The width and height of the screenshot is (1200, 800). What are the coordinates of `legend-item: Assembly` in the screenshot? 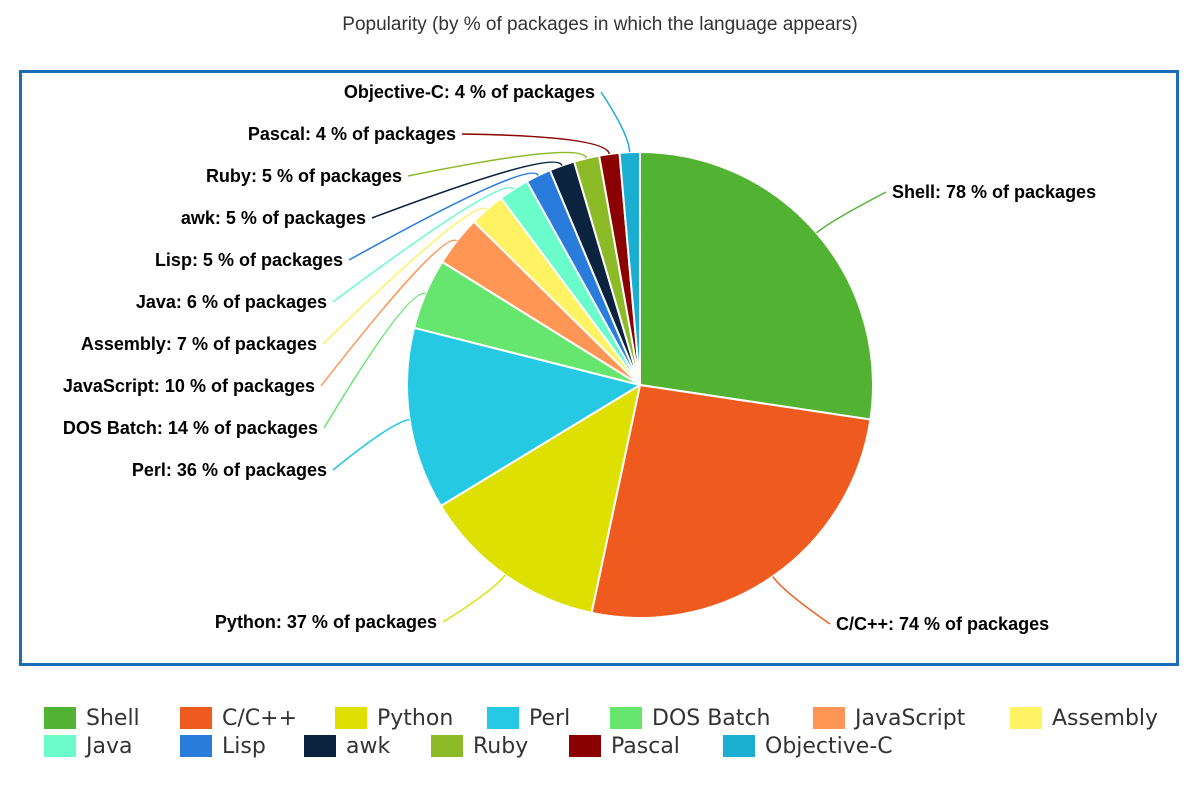 It's located at (1084, 718).